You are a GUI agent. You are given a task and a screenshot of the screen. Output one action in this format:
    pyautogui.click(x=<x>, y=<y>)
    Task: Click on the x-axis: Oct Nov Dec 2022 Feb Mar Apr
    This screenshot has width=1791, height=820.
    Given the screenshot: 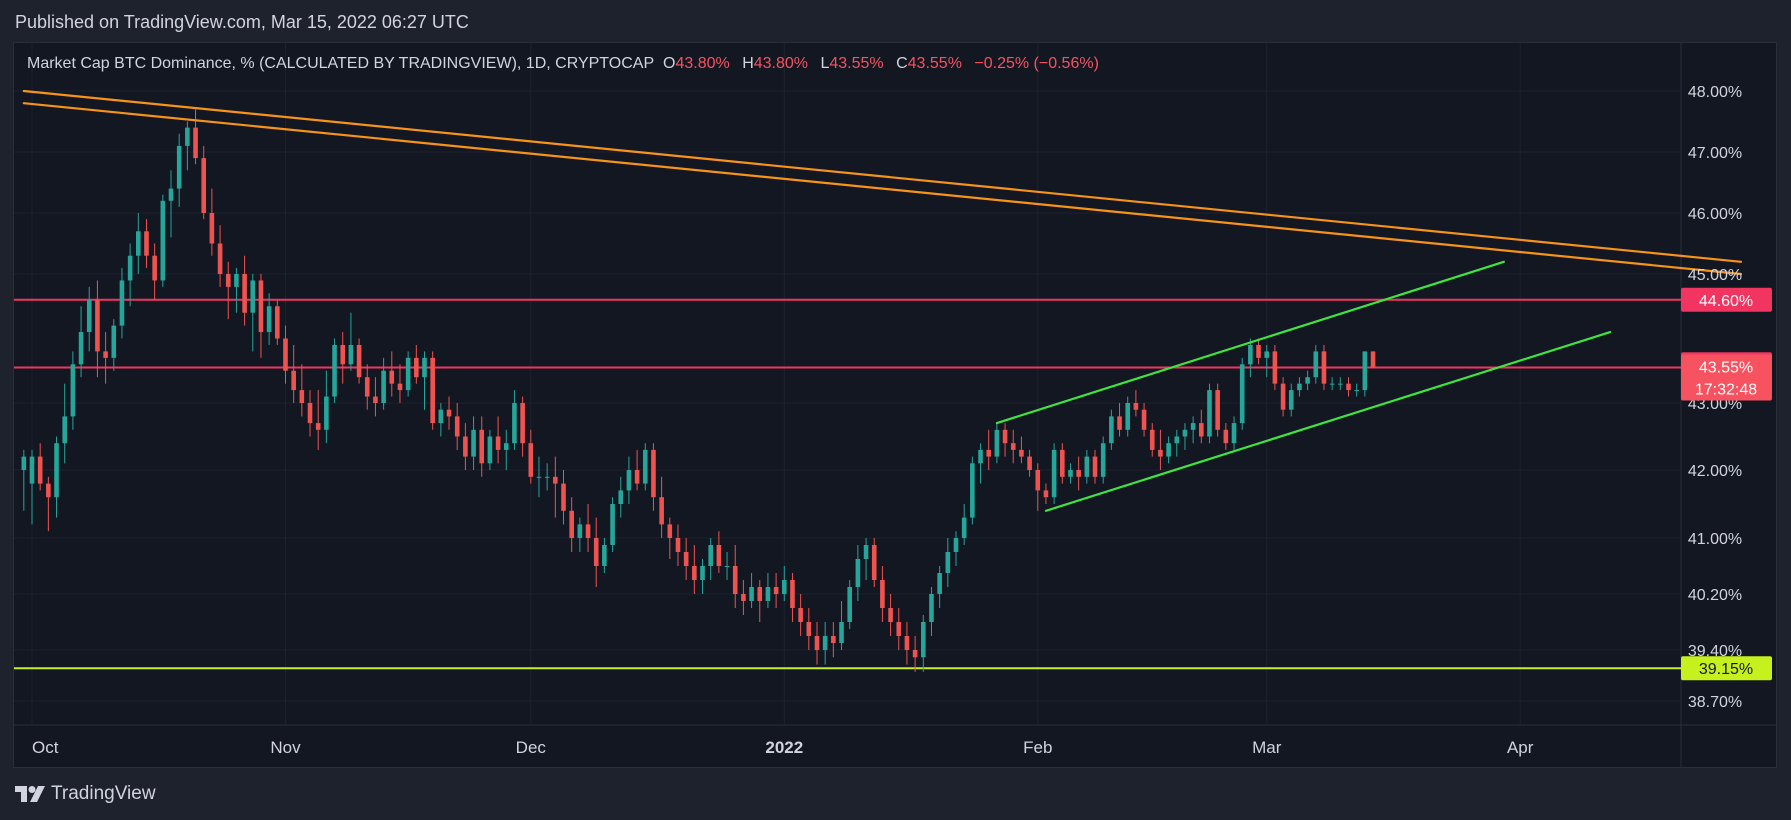 What is the action you would take?
    pyautogui.click(x=783, y=747)
    